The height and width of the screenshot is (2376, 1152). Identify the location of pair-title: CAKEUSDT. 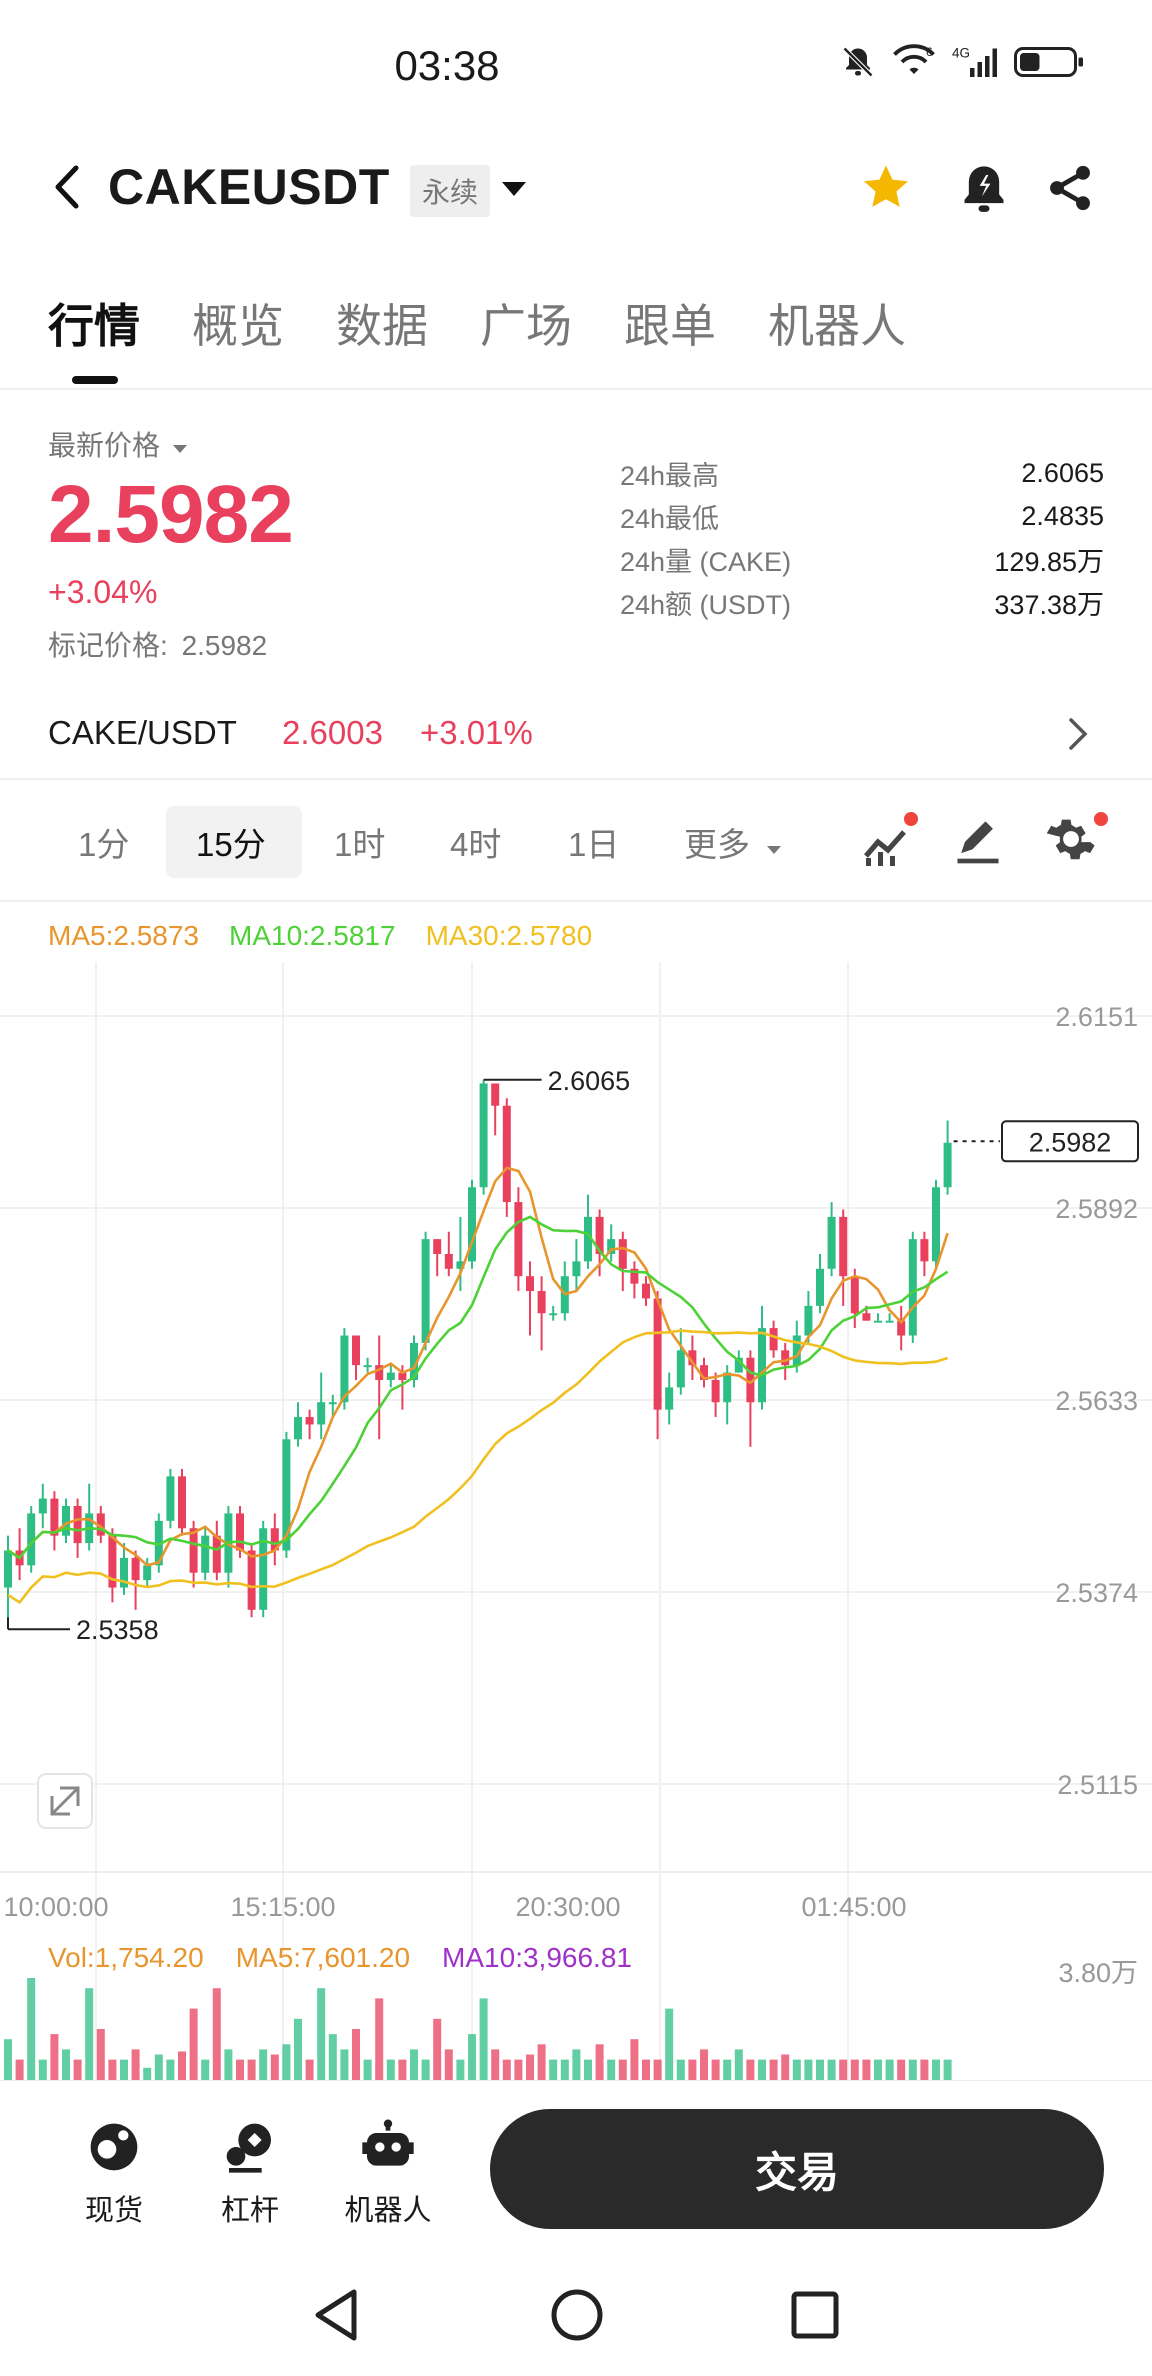
(249, 187).